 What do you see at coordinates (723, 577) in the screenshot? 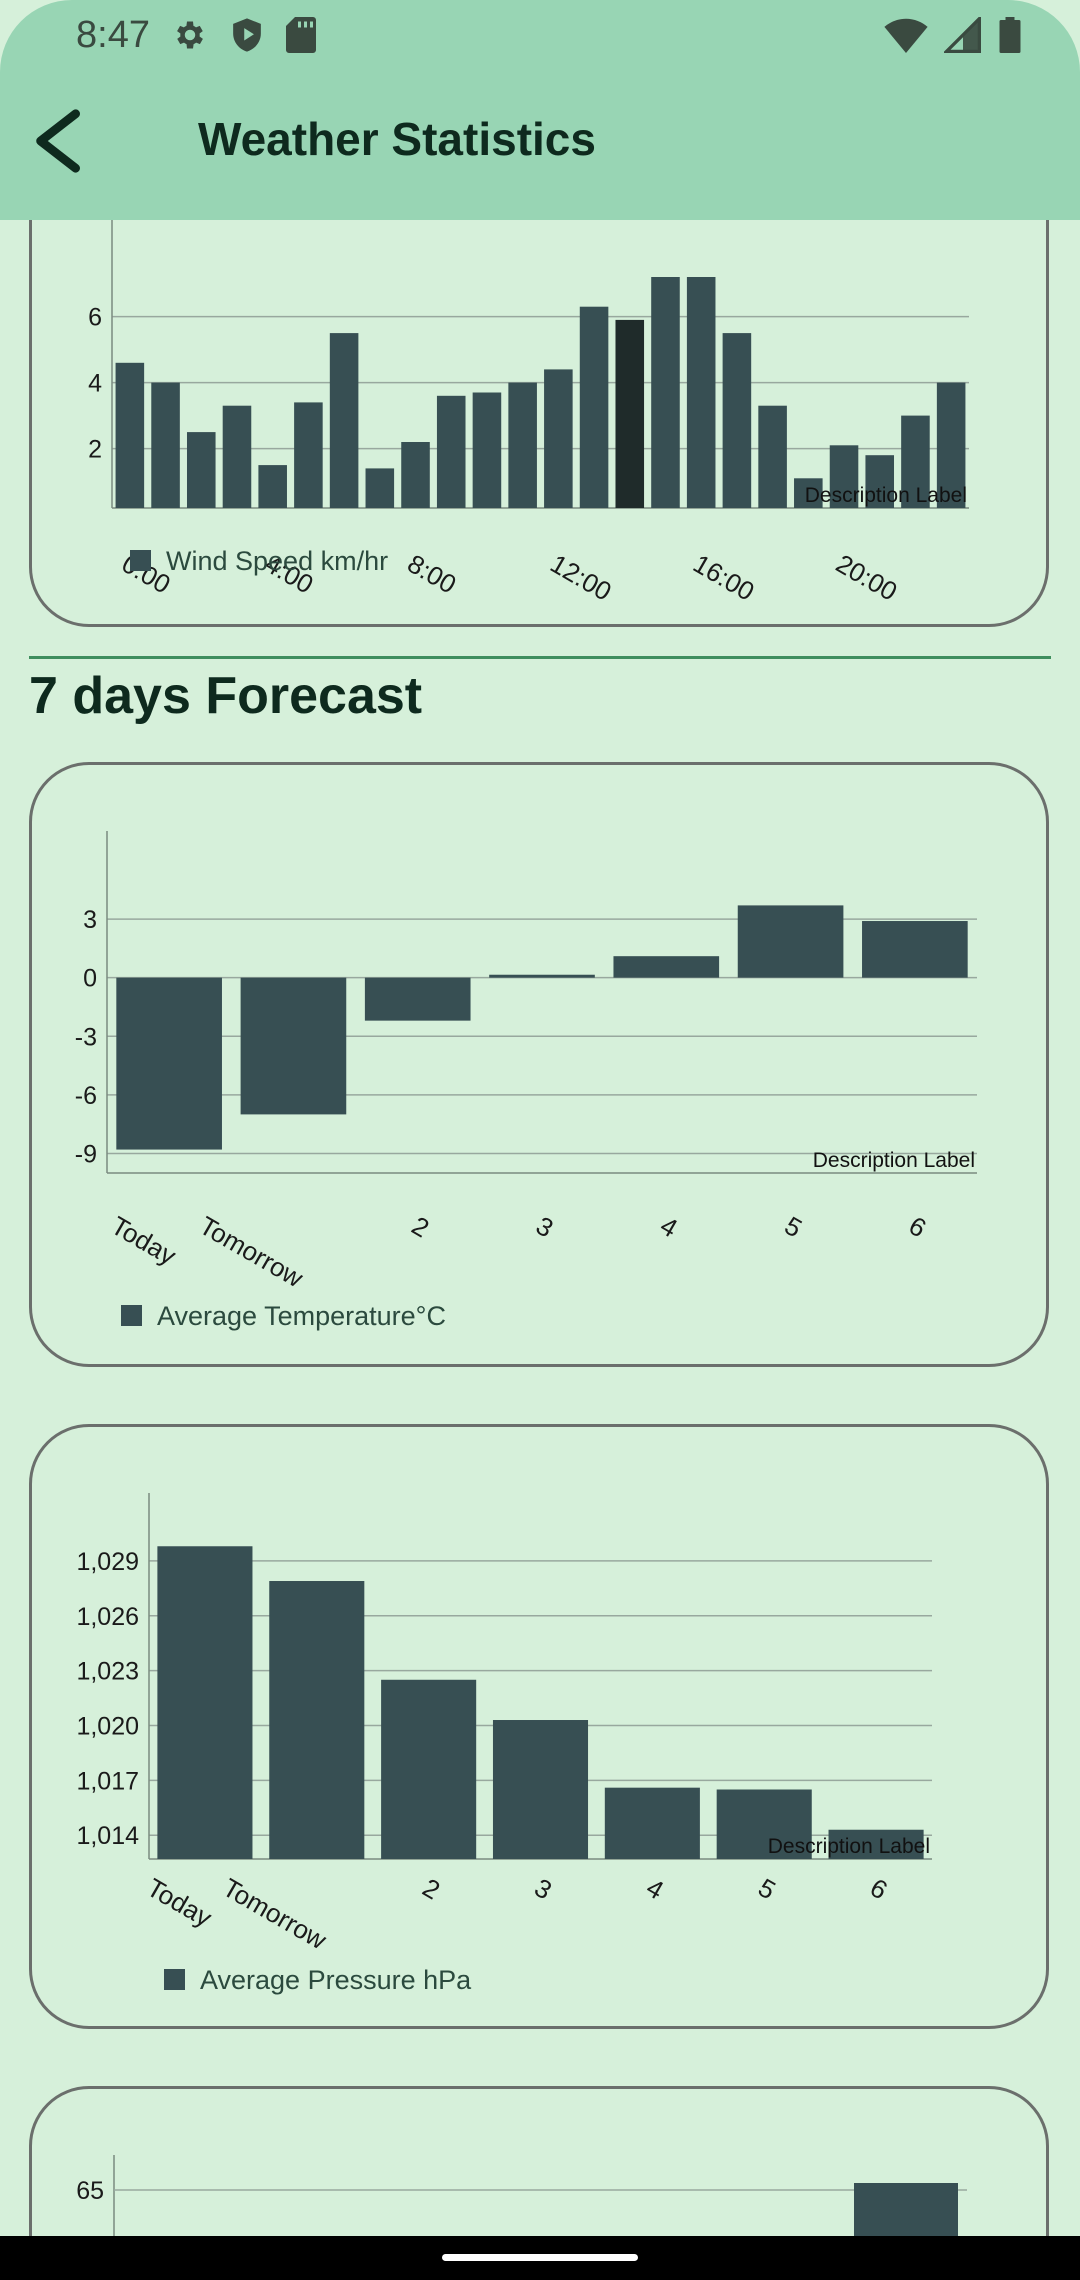
I see `x-tick-label: 16:00` at bounding box center [723, 577].